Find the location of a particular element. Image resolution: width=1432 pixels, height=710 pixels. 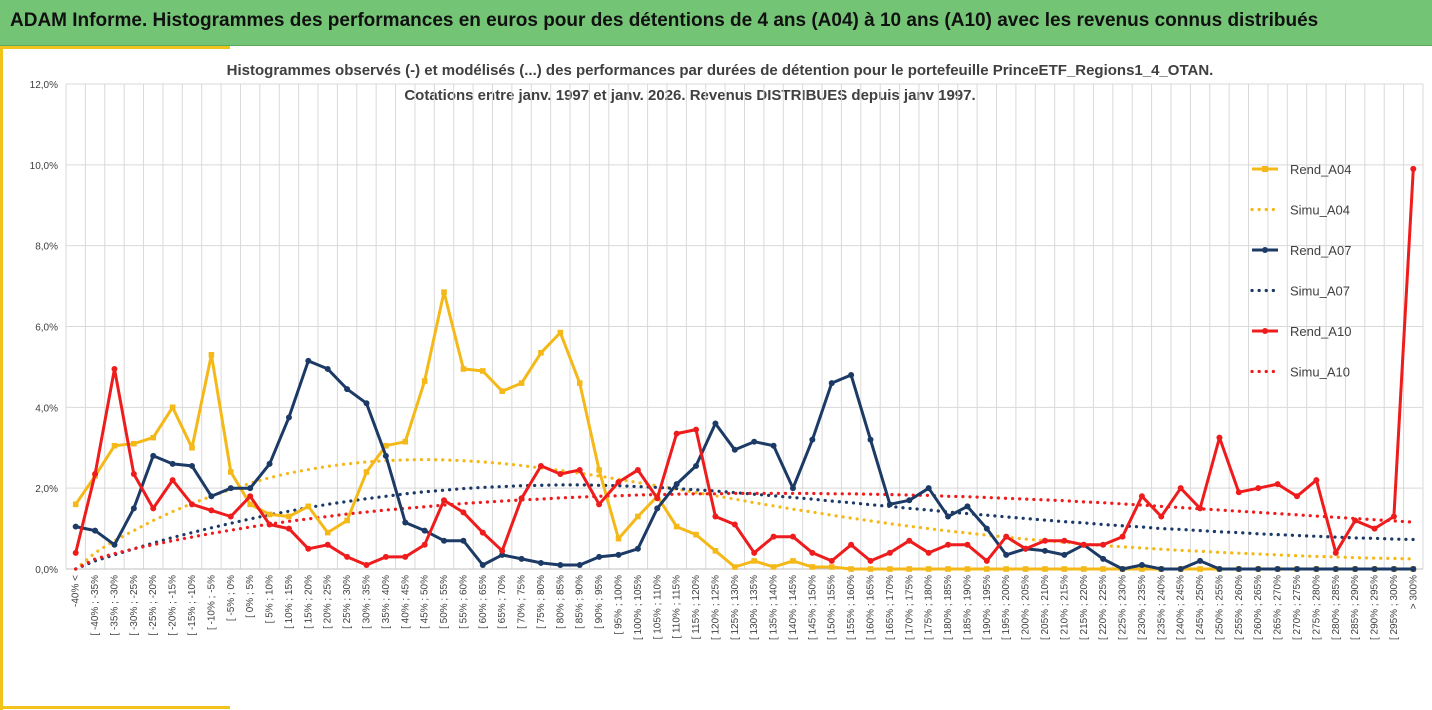

x-tick-label: [ 115% ; 120% is located at coordinates (696, 607).